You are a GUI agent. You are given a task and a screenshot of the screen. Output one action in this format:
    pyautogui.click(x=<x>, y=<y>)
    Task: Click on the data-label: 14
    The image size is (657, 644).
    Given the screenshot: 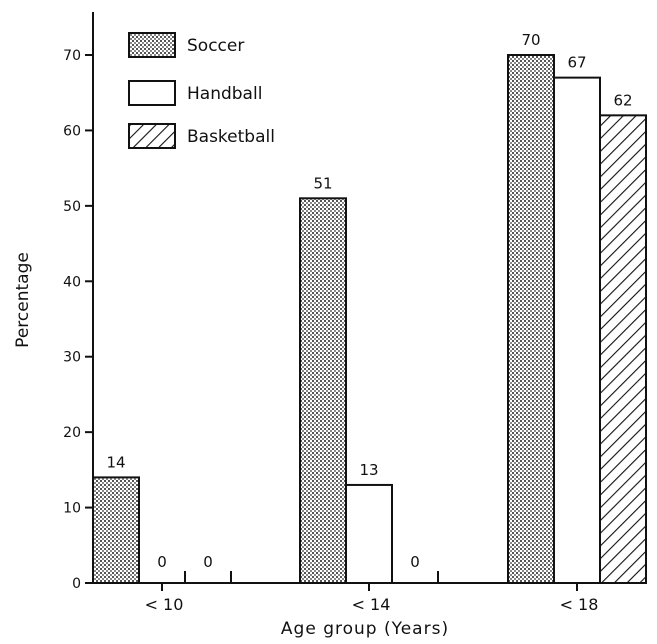 What is the action you would take?
    pyautogui.click(x=115, y=462)
    